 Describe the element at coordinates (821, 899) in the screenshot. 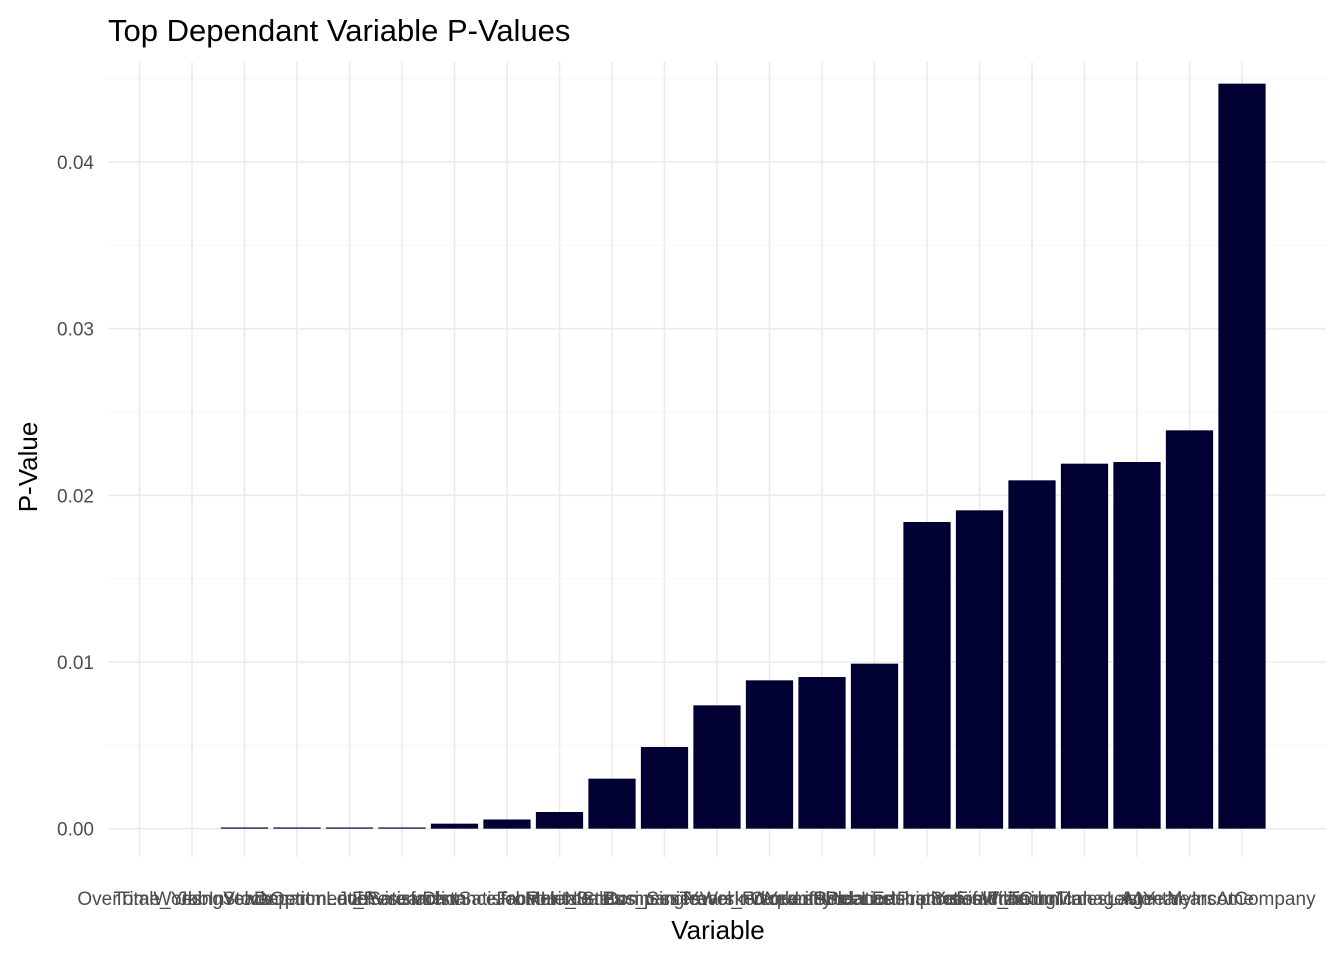

I see `x-tick-label: WorkLifeBalance` at that location.